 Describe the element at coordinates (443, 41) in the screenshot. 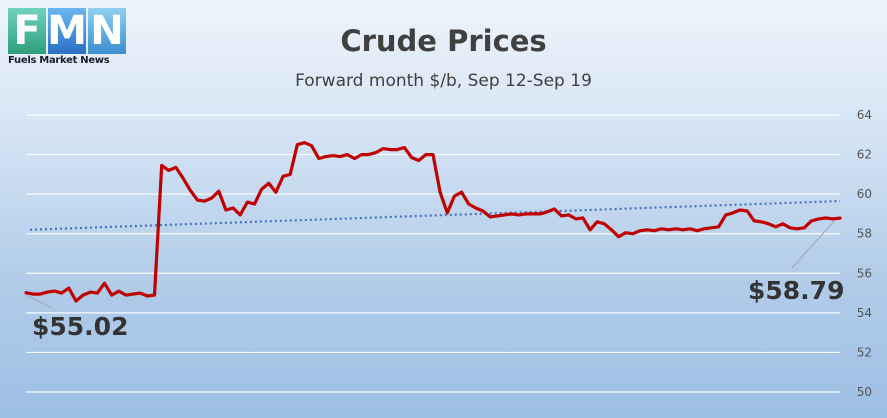

I see `chart-title: Crude Prices` at that location.